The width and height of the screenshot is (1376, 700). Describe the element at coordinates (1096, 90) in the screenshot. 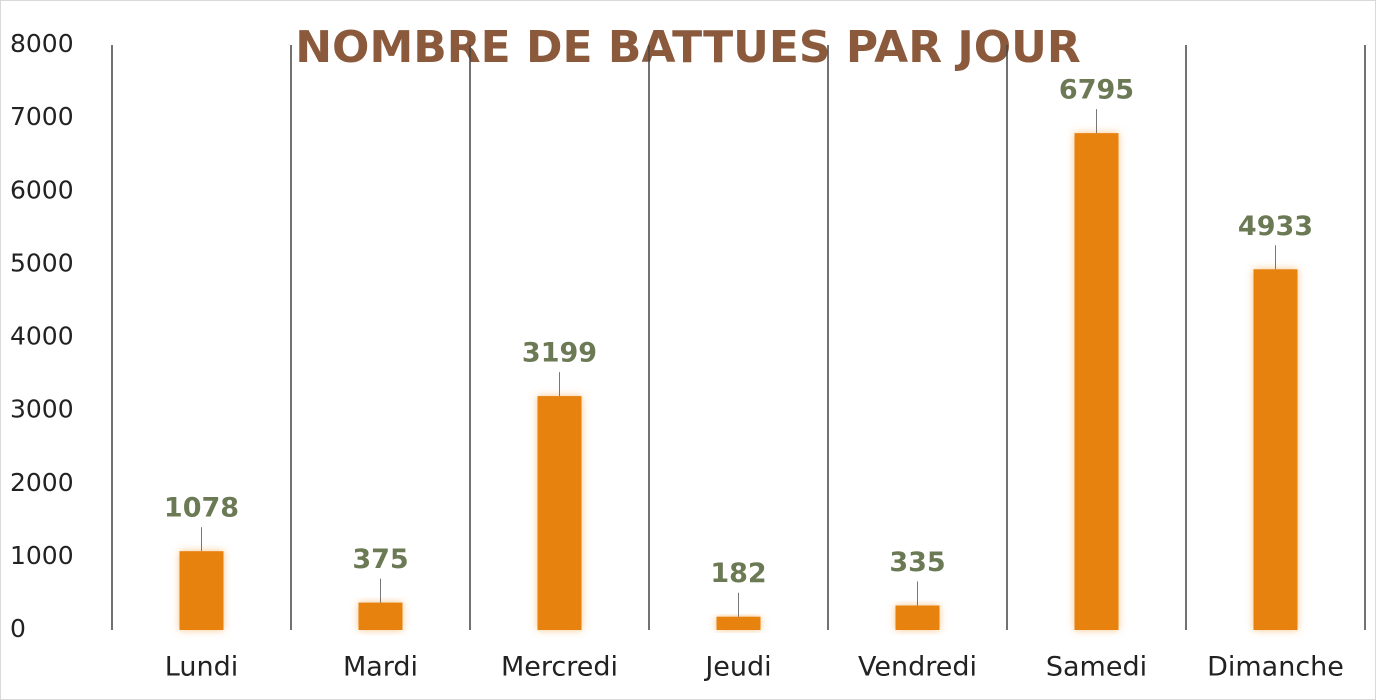

I see `value-label: 6795` at that location.